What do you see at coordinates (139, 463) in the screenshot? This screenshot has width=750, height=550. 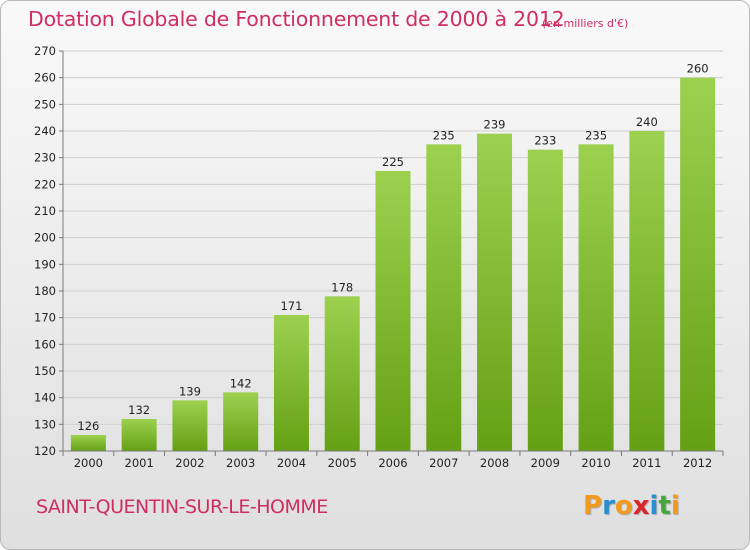 I see `x-tick-label: 2001` at bounding box center [139, 463].